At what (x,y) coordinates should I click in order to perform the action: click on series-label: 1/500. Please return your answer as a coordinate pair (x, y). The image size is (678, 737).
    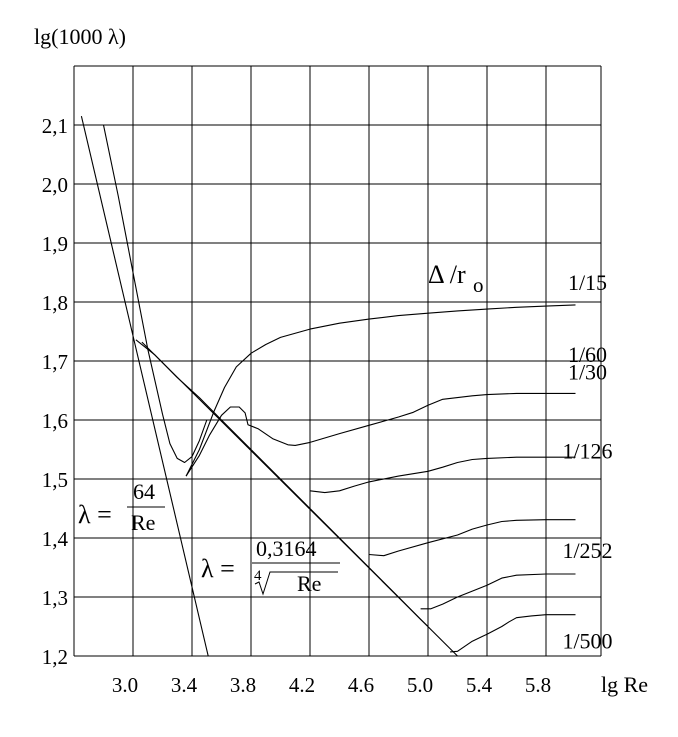
    Looking at the image, I should click on (587, 641).